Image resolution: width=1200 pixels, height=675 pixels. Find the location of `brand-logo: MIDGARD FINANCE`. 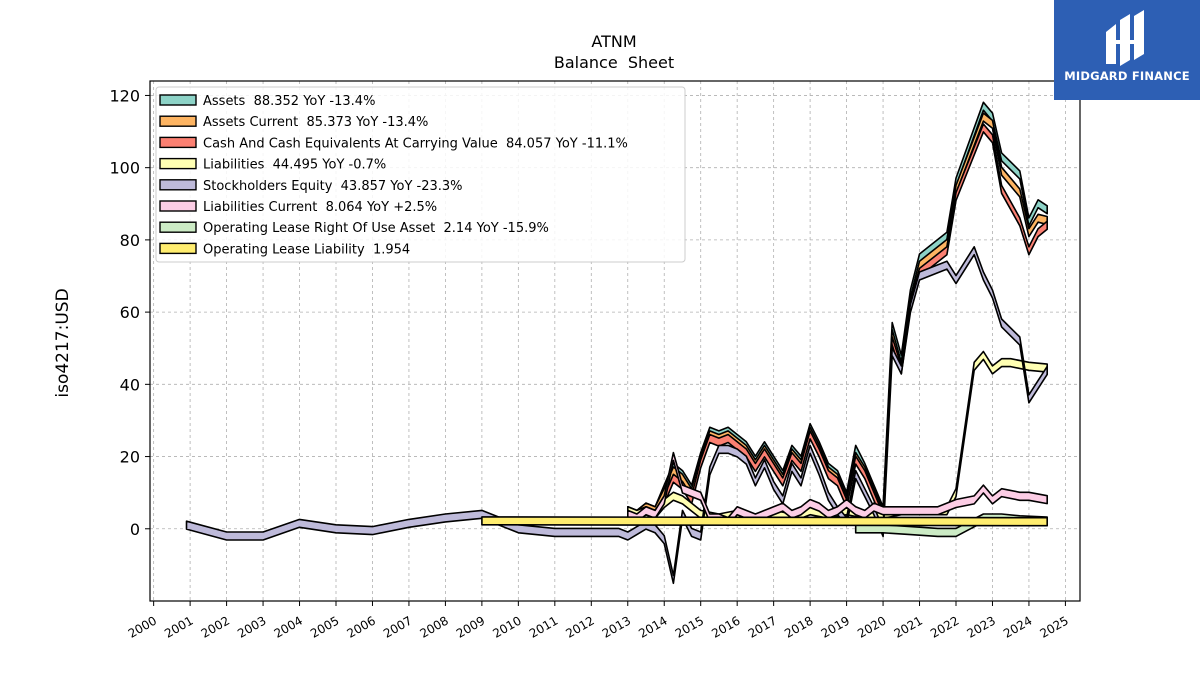

brand-logo: MIDGARD FINANCE is located at coordinates (1127, 50).